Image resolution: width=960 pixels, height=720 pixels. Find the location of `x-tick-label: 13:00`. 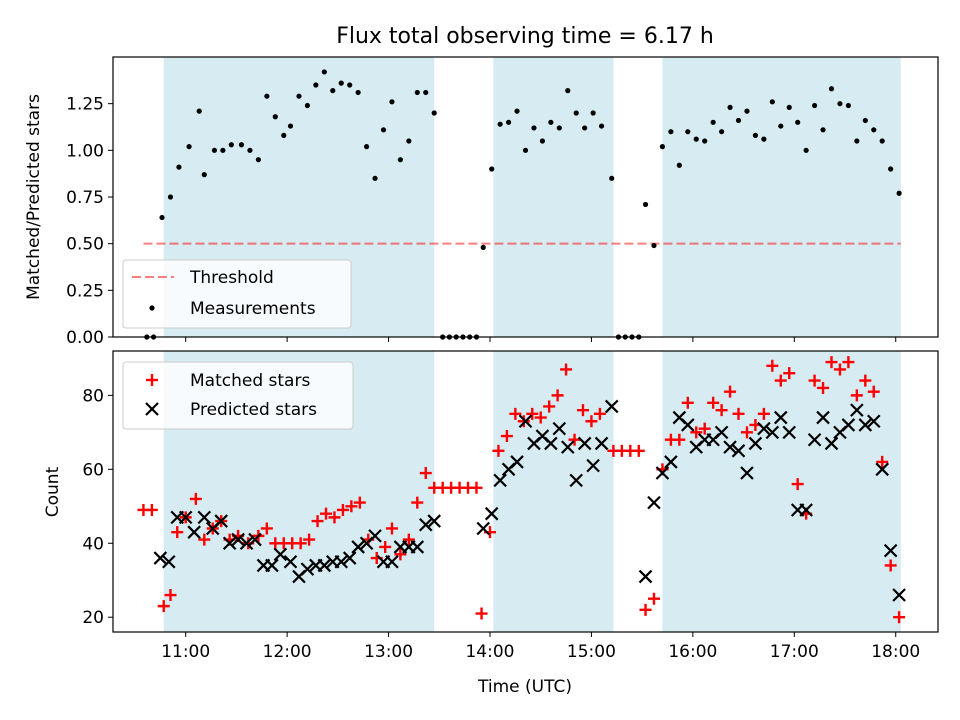

x-tick-label: 13:00 is located at coordinates (388, 652).